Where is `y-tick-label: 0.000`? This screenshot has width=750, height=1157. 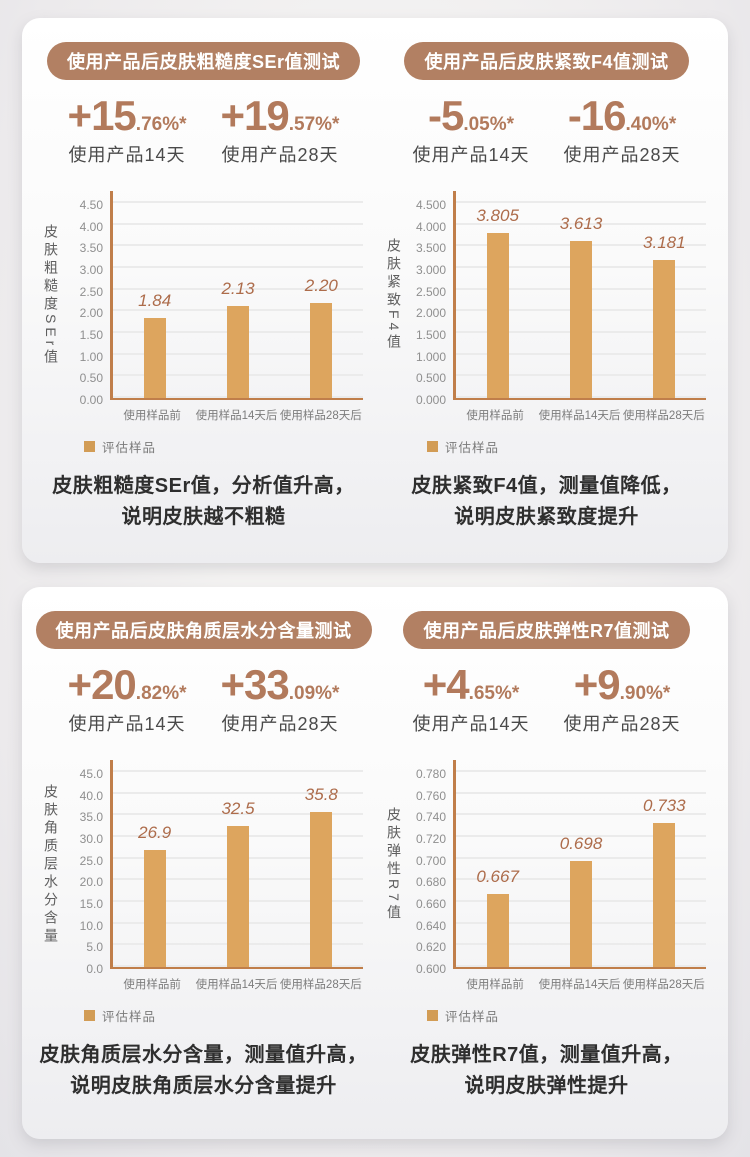
y-tick-label: 0.000 is located at coordinates (430, 400).